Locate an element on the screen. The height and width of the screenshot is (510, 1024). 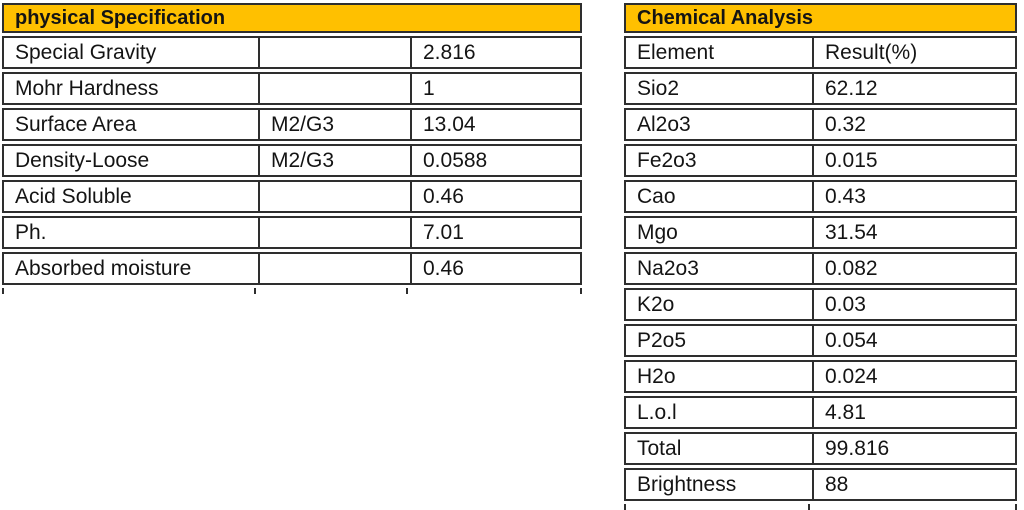
table-row: P2o5 0.054 is located at coordinates (820, 340).